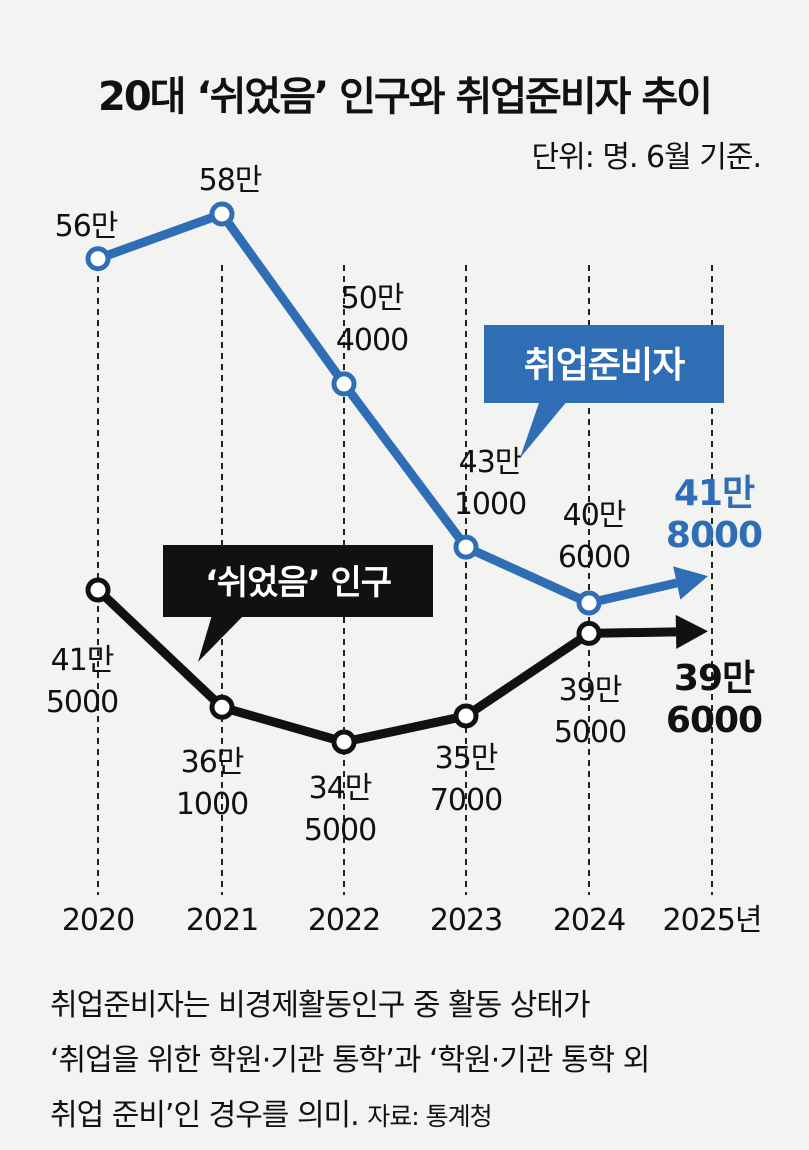  I want to click on data-label: 39만 6000, so click(714, 699).